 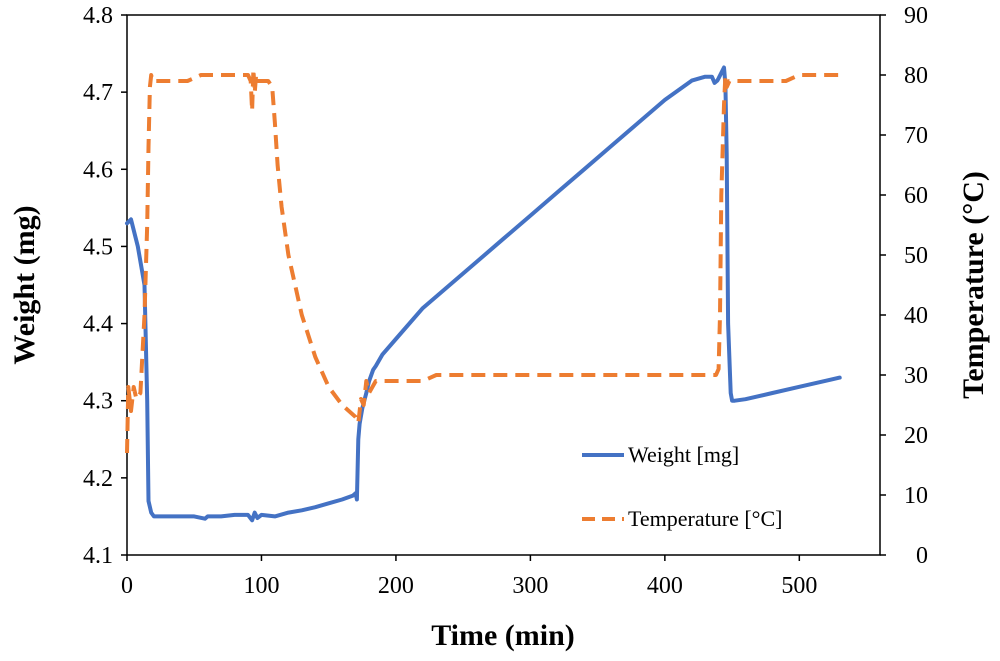 What do you see at coordinates (24, 284) in the screenshot?
I see `left-y-axis-title: Weight (mg)` at bounding box center [24, 284].